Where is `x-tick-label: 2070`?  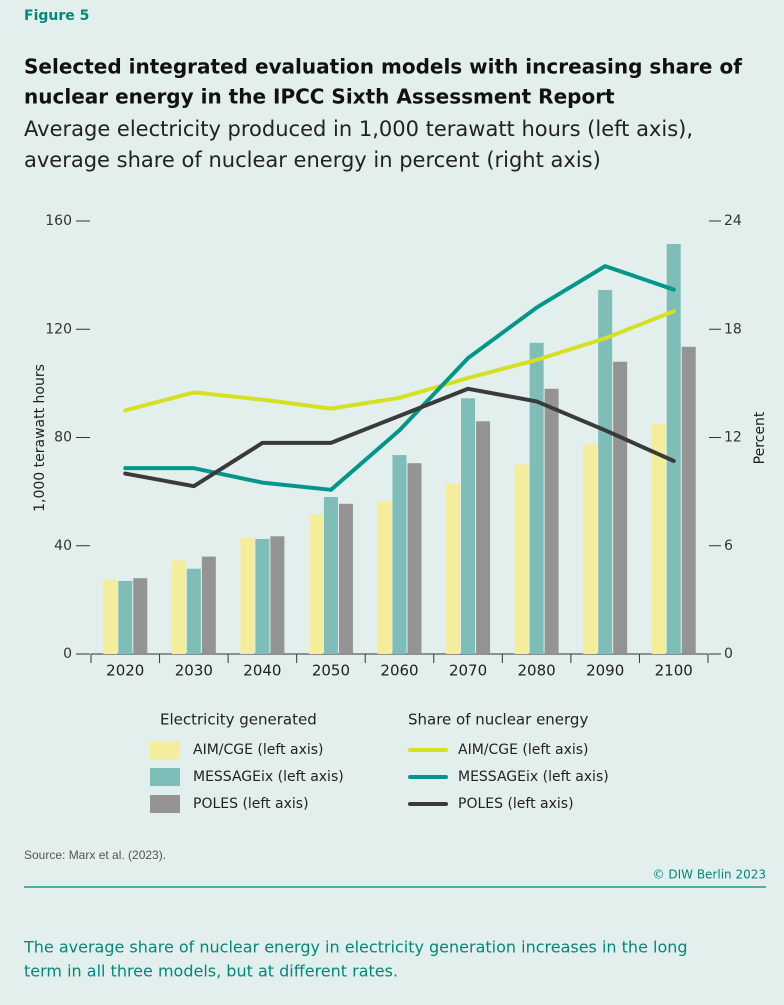
x-tick-label: 2070 is located at coordinates (468, 671).